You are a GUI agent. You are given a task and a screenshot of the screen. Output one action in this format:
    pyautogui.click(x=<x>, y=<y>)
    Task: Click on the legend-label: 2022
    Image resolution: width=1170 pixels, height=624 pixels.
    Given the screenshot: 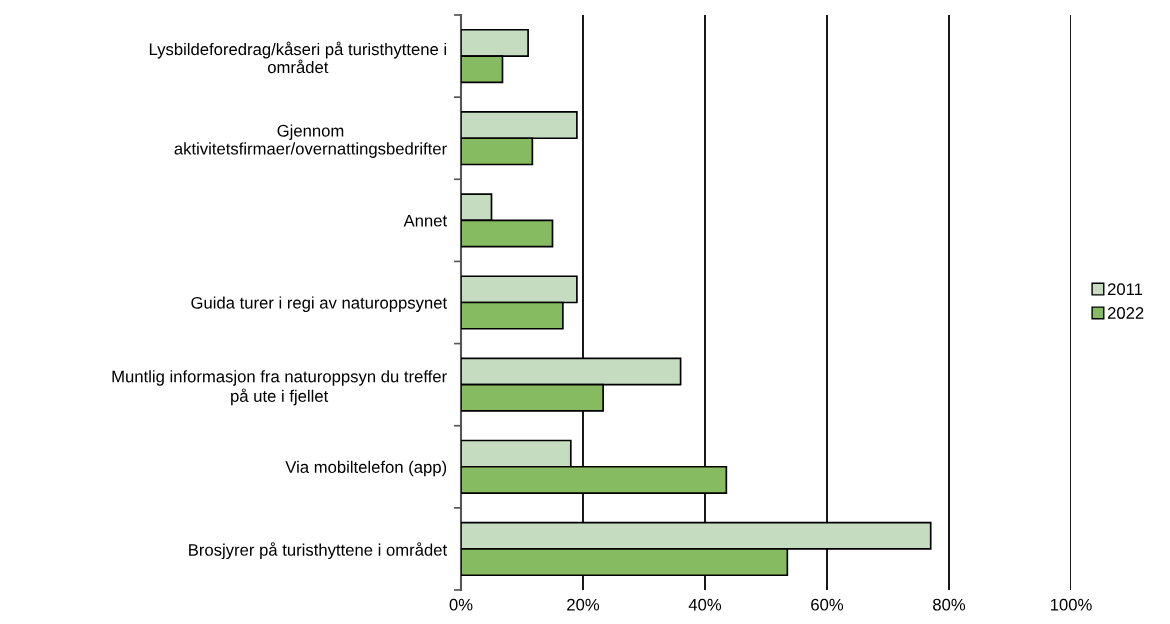 What is the action you would take?
    pyautogui.click(x=1125, y=313)
    